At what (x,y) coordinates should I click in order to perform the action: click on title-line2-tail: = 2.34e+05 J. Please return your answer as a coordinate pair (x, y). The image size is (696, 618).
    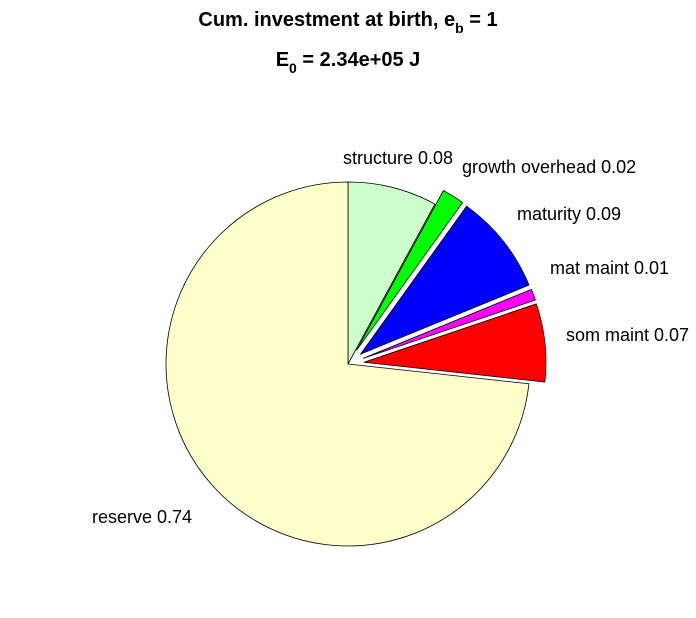
    Looking at the image, I should click on (358, 60).